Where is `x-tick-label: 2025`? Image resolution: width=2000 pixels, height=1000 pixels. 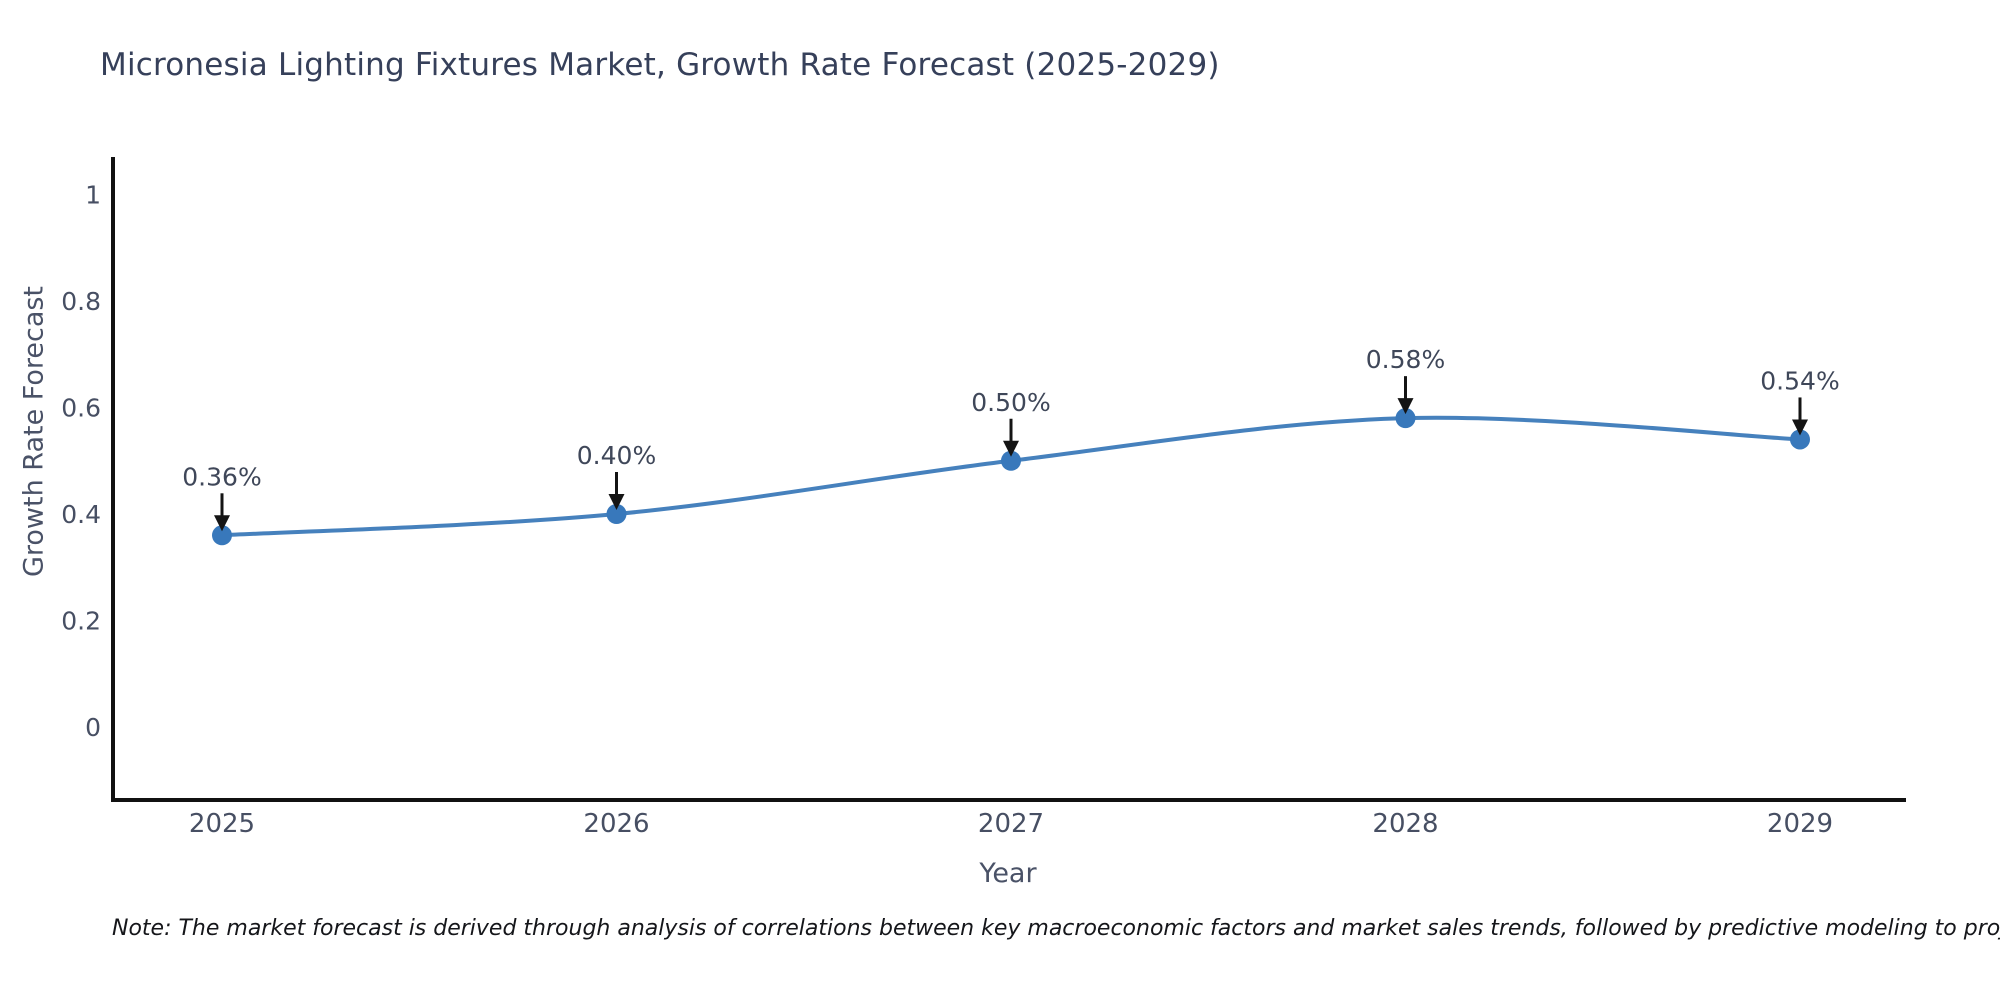
x-tick-label: 2025 is located at coordinates (222, 824).